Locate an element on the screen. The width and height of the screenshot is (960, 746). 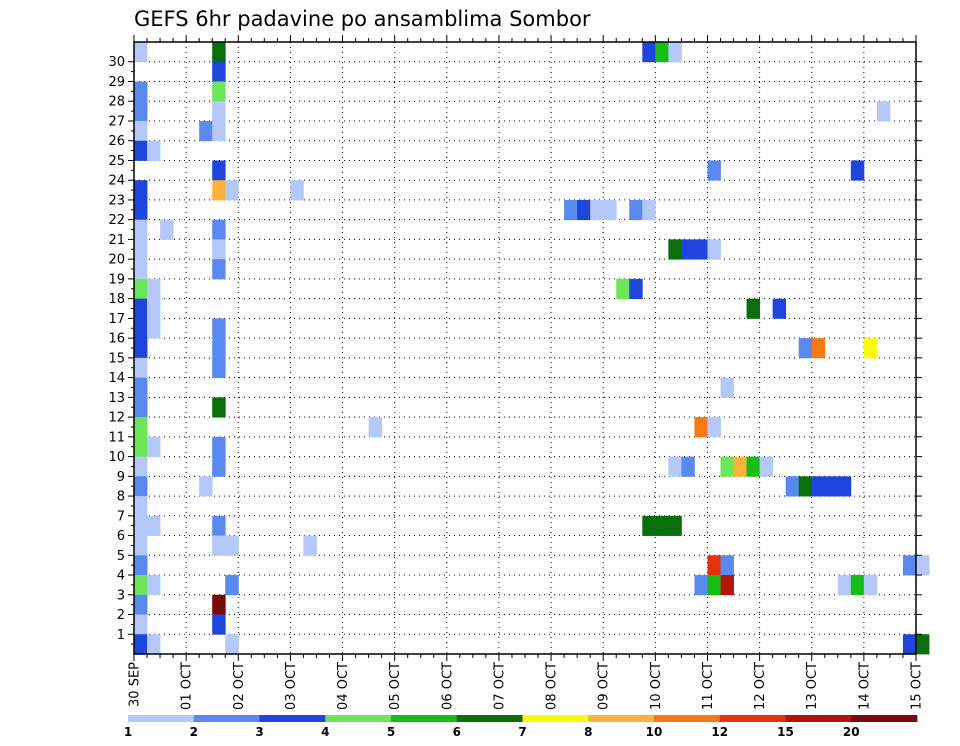
x-tick-label: 06 OCT is located at coordinates (447, 686).